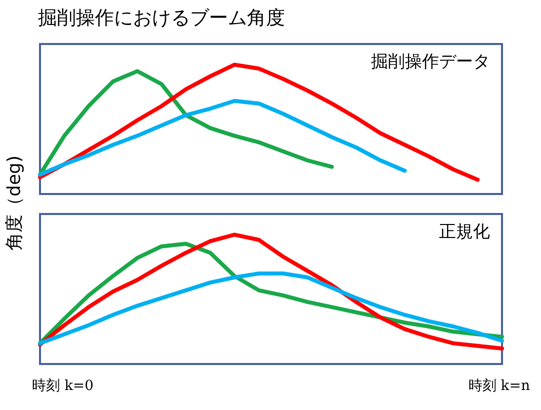  I want to click on chart-title: 掘削操作におけるブーム角度, so click(161, 18).